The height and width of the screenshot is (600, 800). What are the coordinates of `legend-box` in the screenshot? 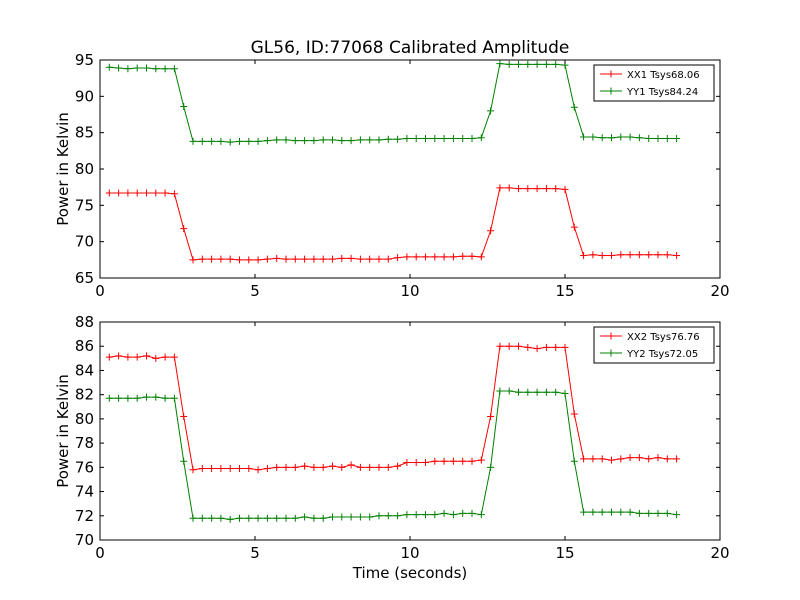 It's located at (654, 345).